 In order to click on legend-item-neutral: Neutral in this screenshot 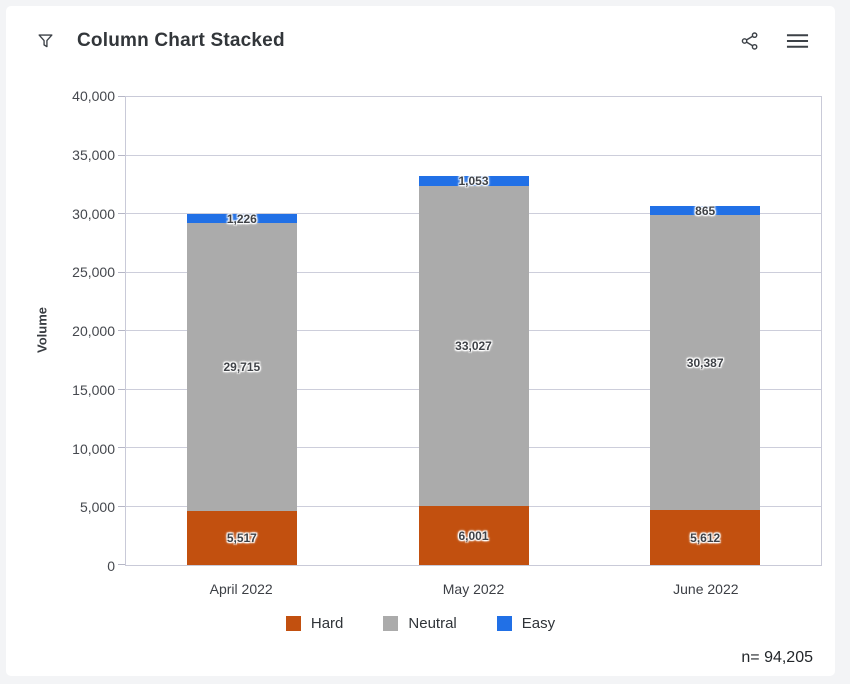, I will do `click(420, 623)`.